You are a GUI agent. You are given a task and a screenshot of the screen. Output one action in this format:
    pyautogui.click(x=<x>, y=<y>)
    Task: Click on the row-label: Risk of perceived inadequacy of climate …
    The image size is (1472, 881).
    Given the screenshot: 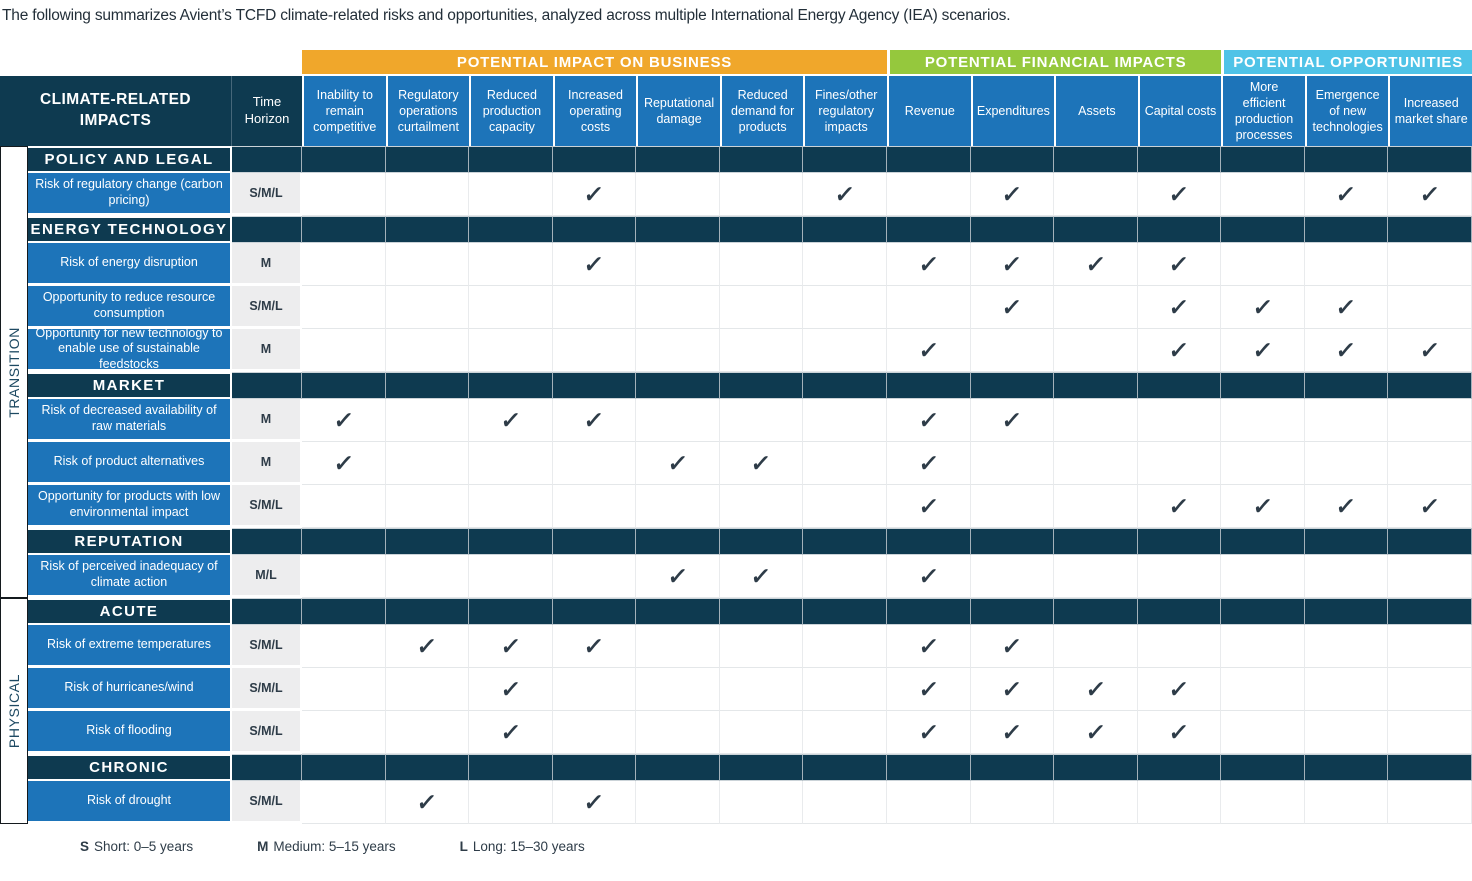 What is the action you would take?
    pyautogui.click(x=130, y=576)
    